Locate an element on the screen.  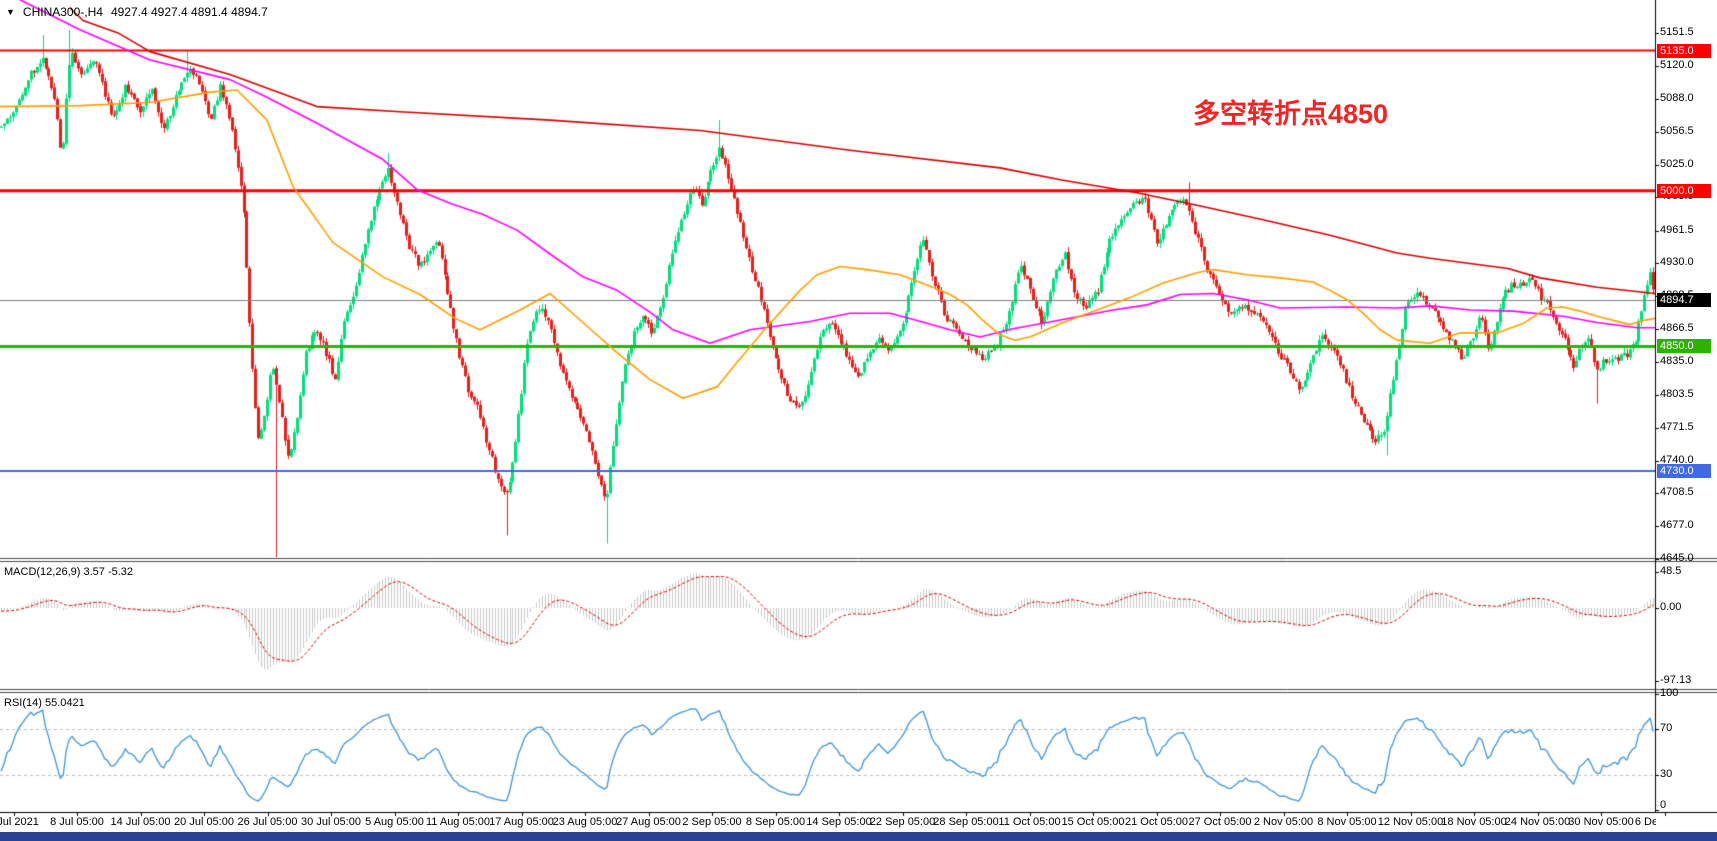
time-axis-label: 26 Jul 05:00 is located at coordinates (267, 822).